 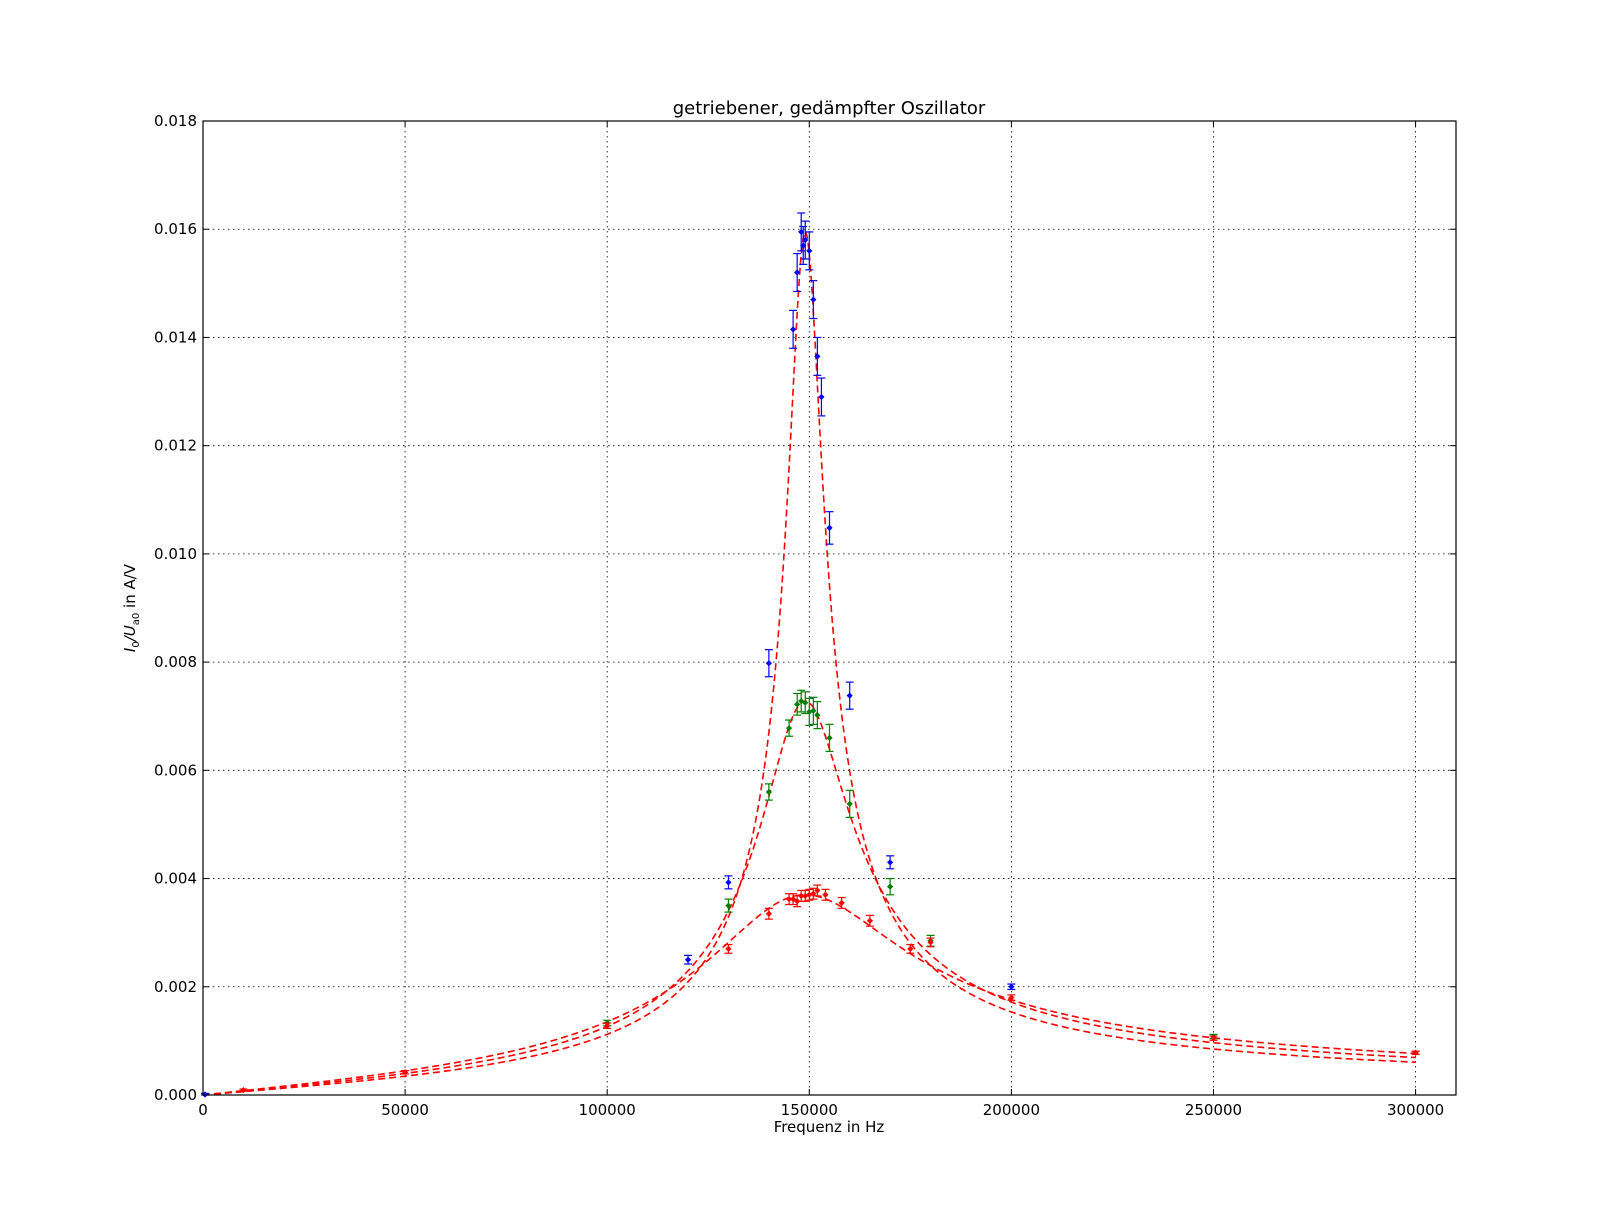 What do you see at coordinates (136, 619) in the screenshot?
I see `y-label-voltage-sub: a0` at bounding box center [136, 619].